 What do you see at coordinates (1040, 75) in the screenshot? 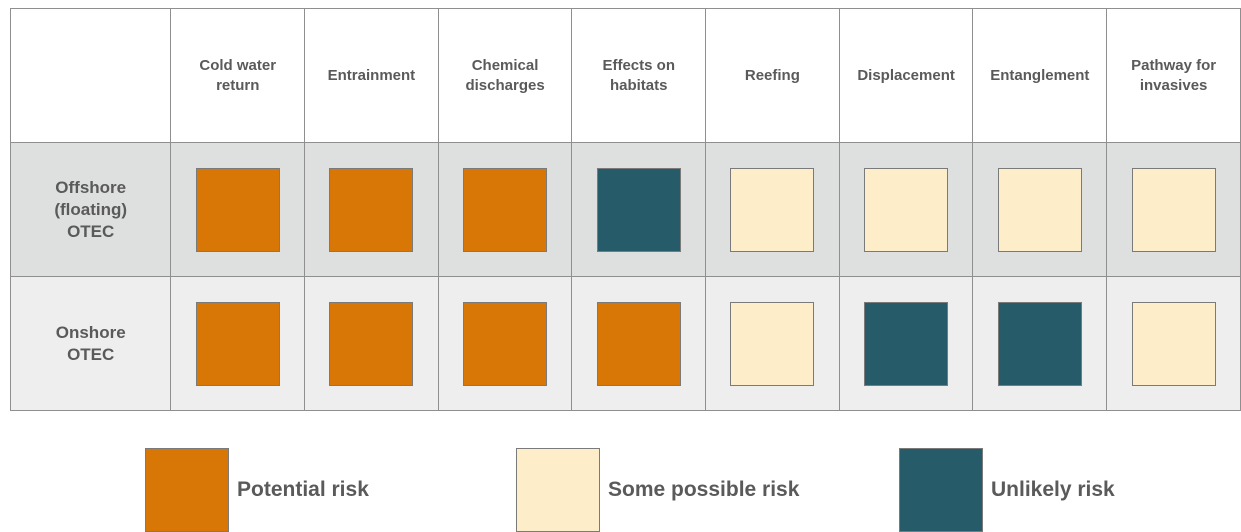
I see `column-header-entanglement: Entanglement` at bounding box center [1040, 75].